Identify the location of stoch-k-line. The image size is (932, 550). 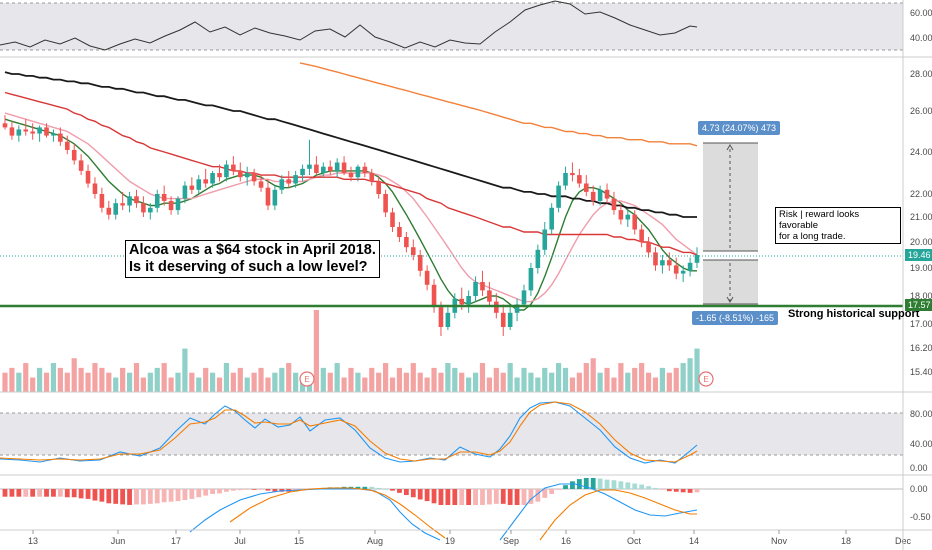
(349, 432).